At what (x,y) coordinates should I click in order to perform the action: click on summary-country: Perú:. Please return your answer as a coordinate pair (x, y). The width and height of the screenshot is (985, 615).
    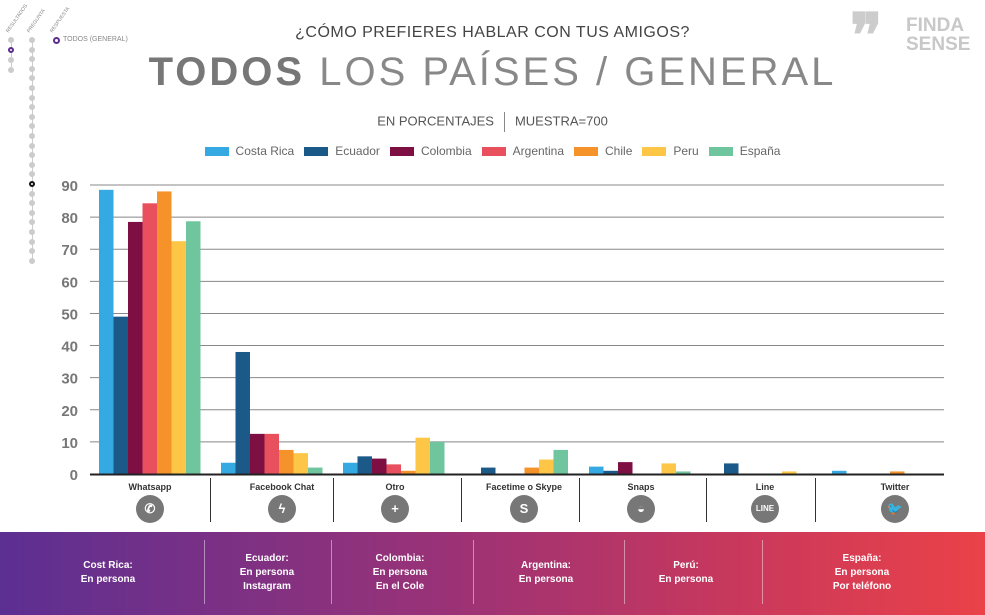
    Looking at the image, I should click on (686, 565).